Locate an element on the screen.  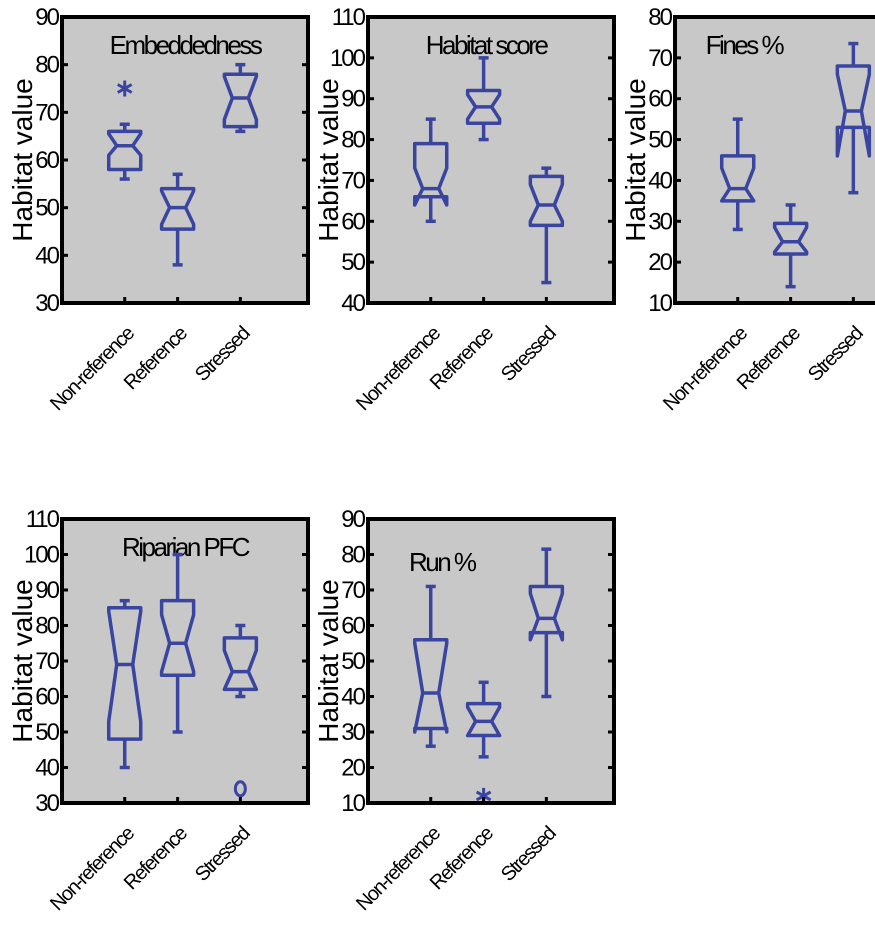
outlier-star is located at coordinates (124, 88).